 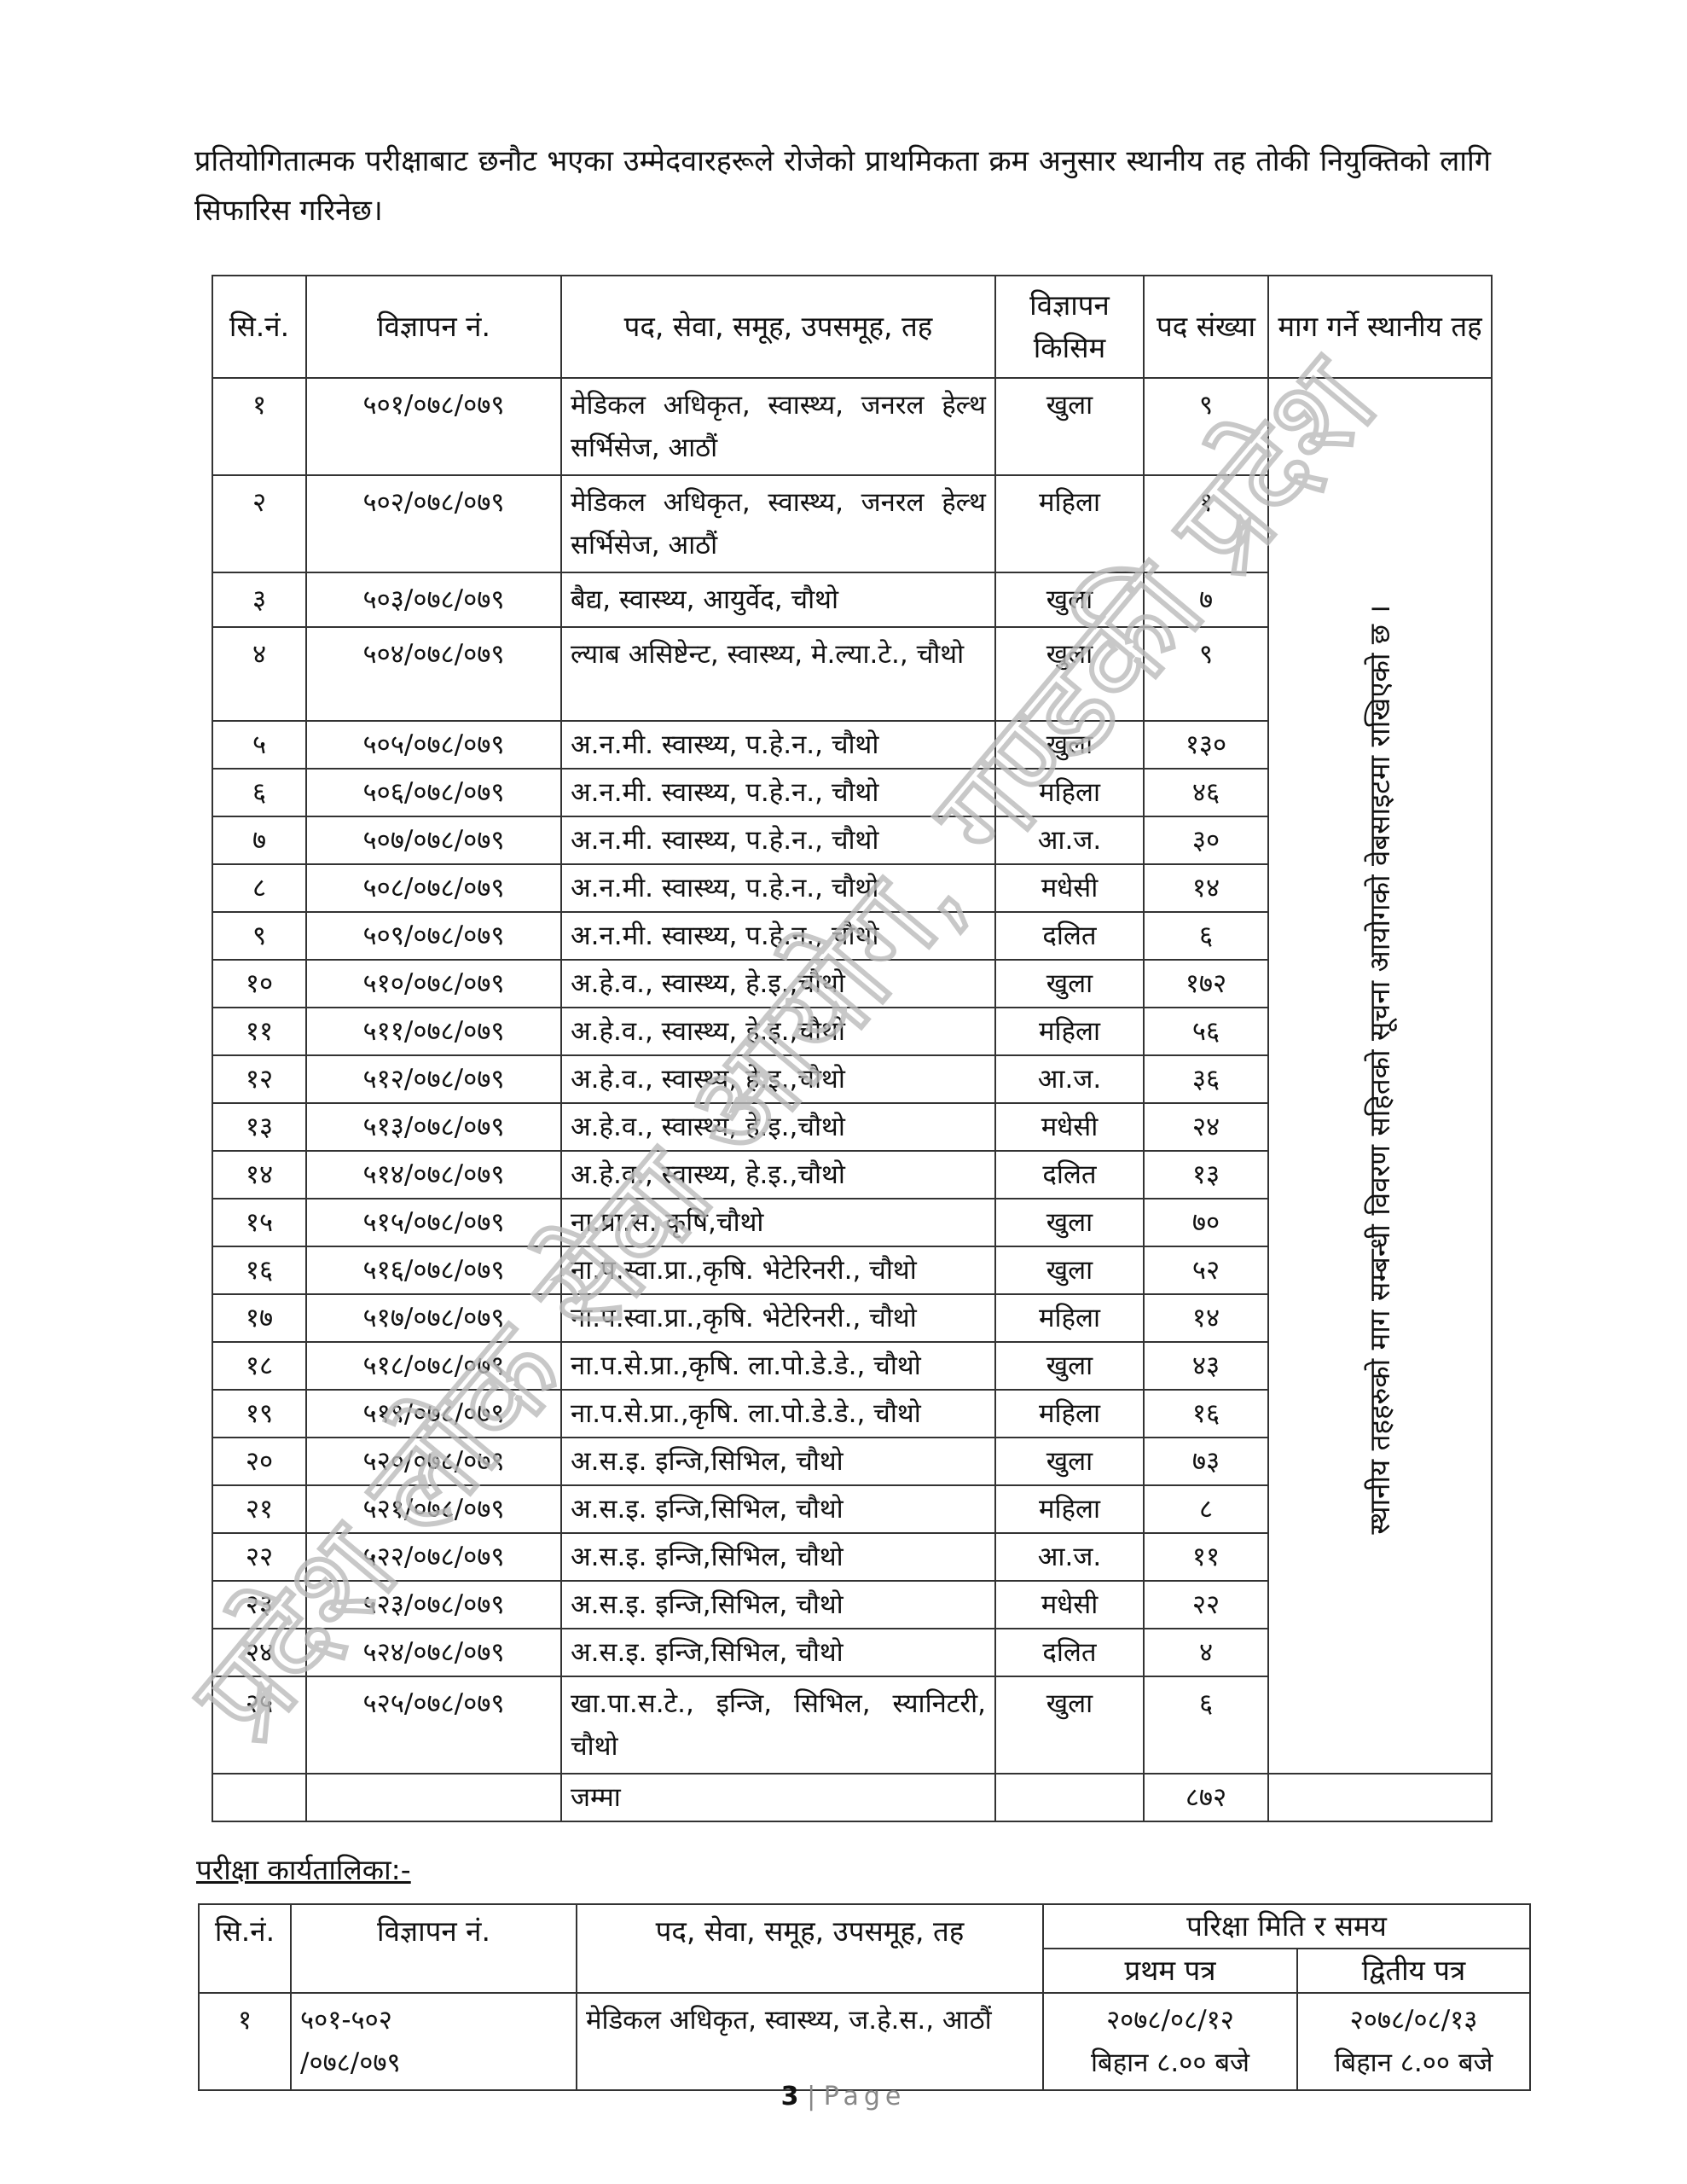 What do you see at coordinates (1206, 1725) in the screenshot?
I see `cell-post-count: ६` at bounding box center [1206, 1725].